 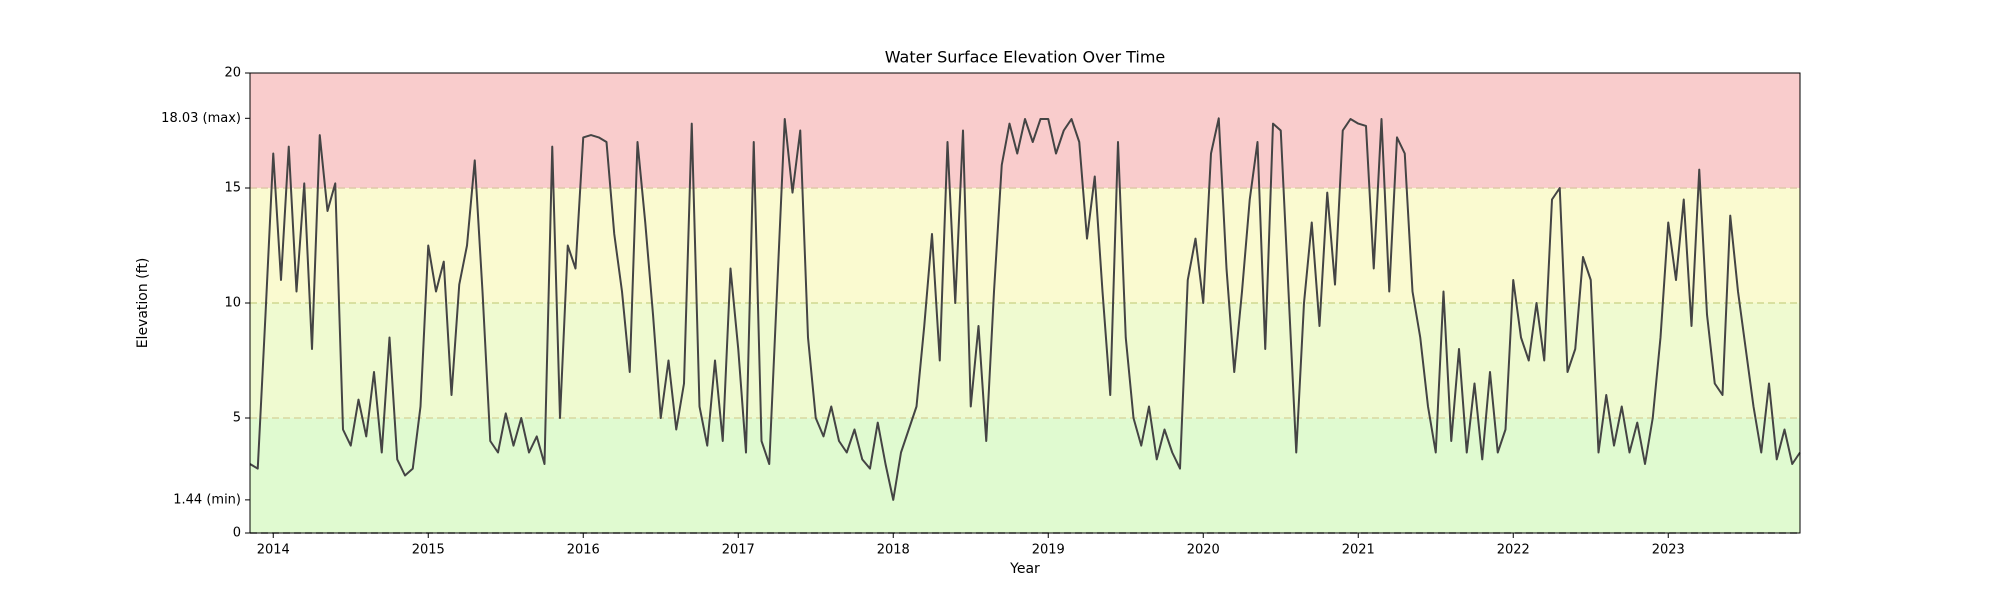 I want to click on x-tick-label: 2018, so click(x=893, y=550).